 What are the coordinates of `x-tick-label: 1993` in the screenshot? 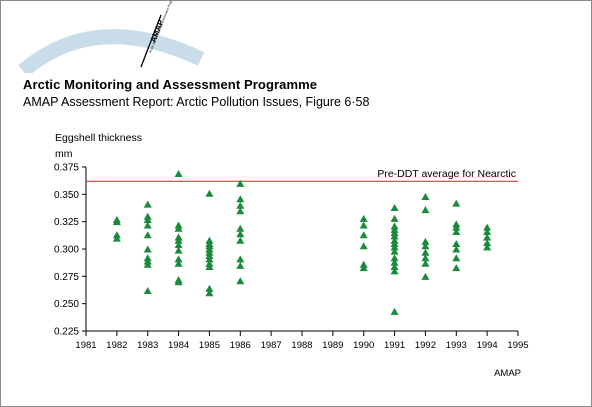 It's located at (456, 345).